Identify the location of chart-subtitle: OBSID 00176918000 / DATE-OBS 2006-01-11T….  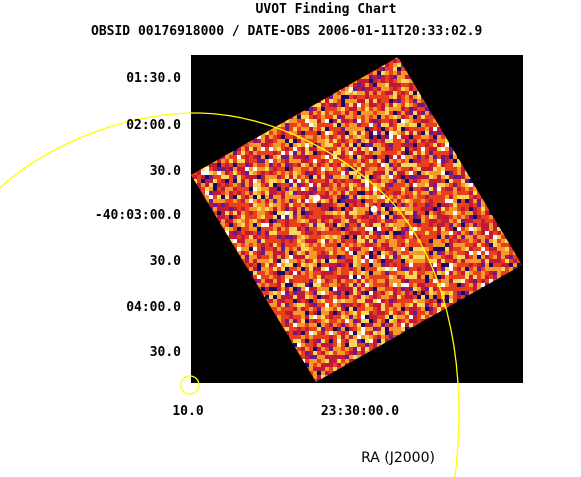
(286, 31).